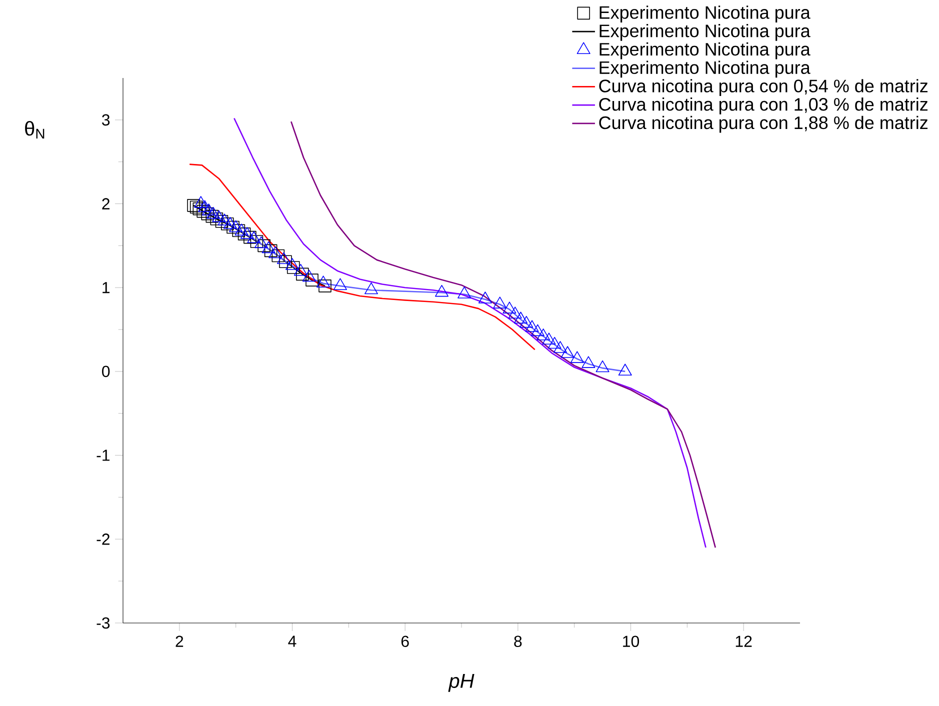  What do you see at coordinates (744, 641) in the screenshot?
I see `x-tick-label: 12` at bounding box center [744, 641].